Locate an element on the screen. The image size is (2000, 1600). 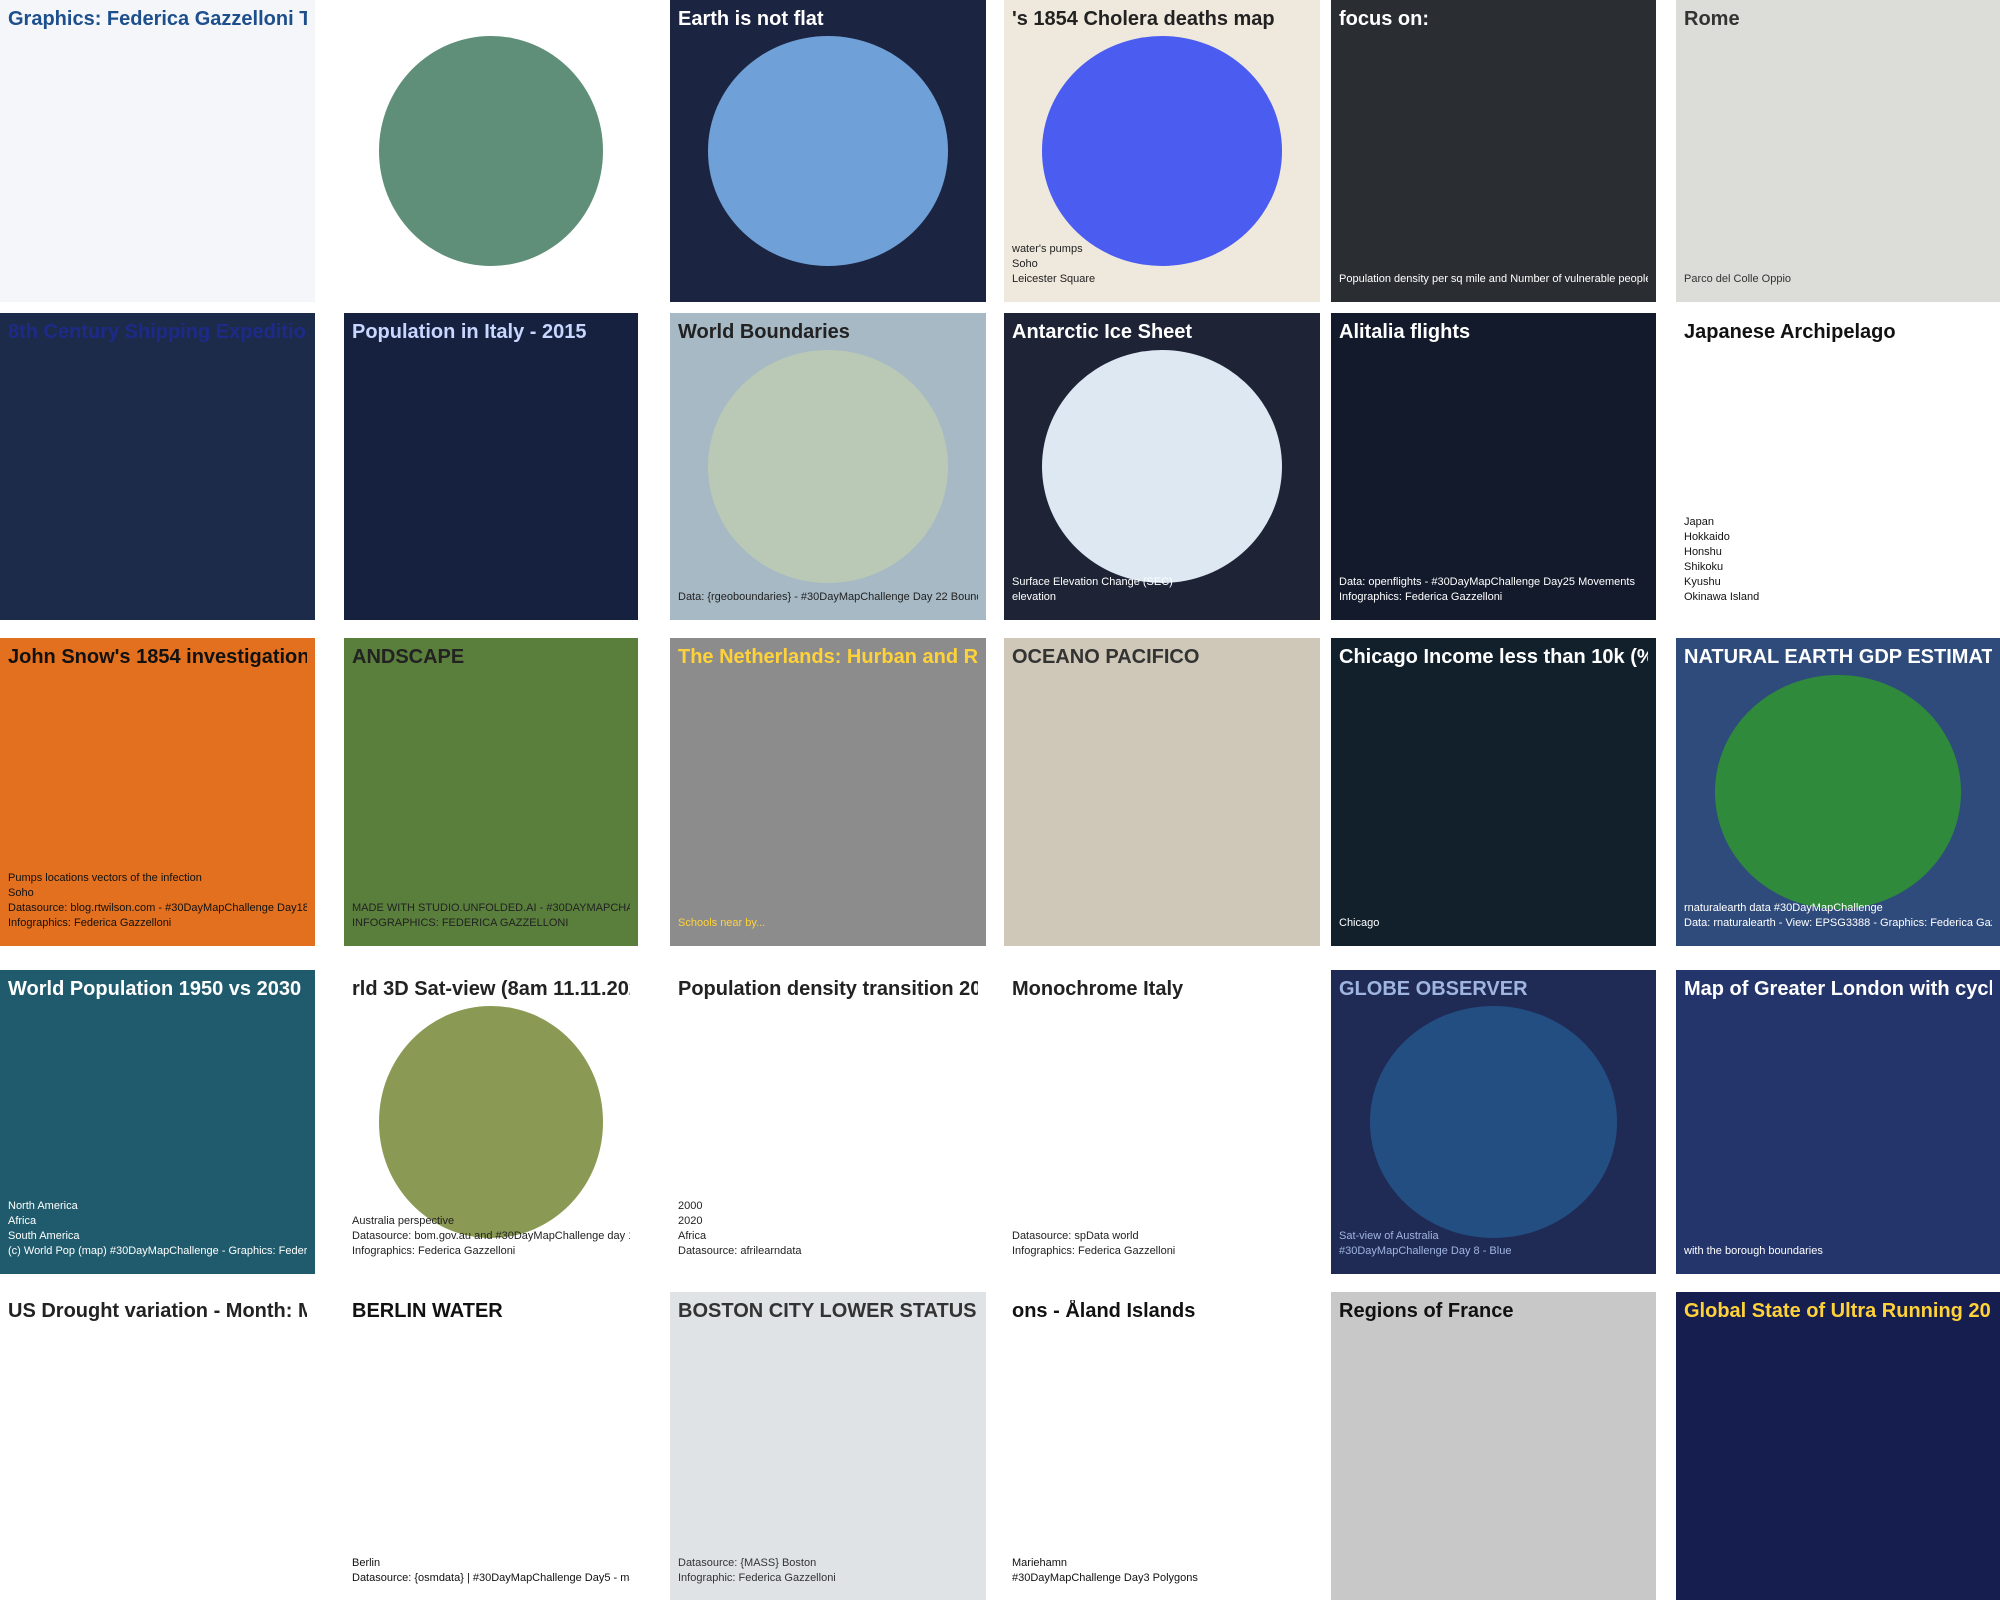
thumbnail-title: Population in Italy - 2015 is located at coordinates (469, 332).